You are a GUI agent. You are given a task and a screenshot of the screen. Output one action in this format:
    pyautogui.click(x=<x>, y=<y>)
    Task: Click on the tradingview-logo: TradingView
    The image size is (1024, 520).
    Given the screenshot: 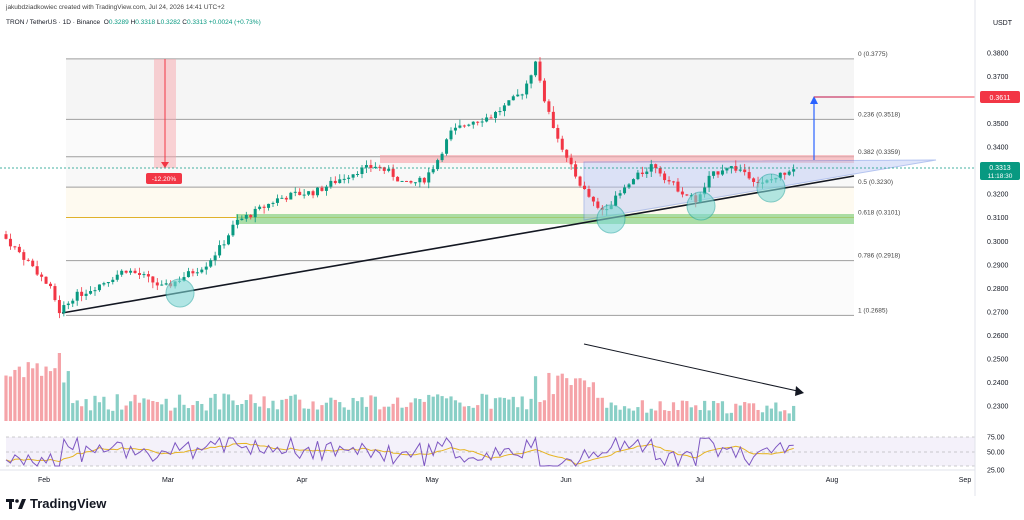 What is the action you would take?
    pyautogui.click(x=56, y=503)
    